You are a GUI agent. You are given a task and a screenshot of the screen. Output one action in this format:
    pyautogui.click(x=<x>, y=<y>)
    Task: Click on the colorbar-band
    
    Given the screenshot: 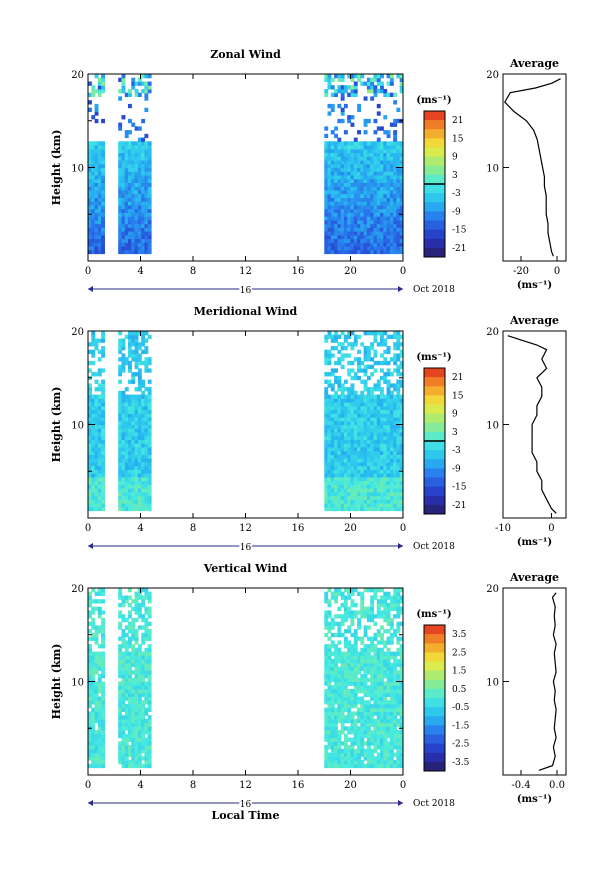 What is the action you would take?
    pyautogui.click(x=434, y=134)
    